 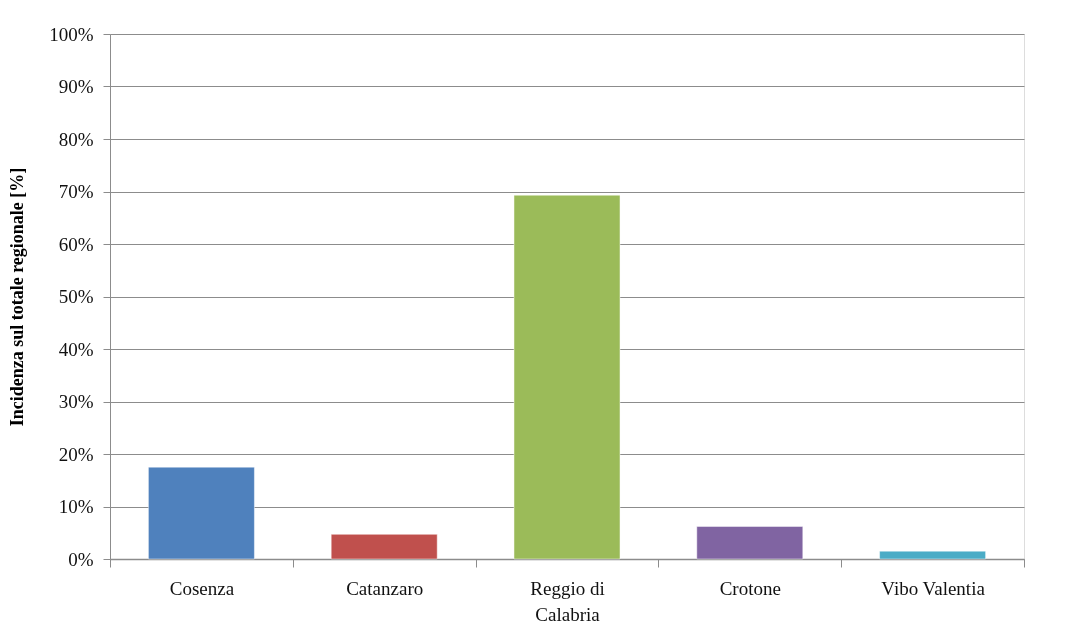 I want to click on y-tick-label: 10%, so click(x=76, y=506).